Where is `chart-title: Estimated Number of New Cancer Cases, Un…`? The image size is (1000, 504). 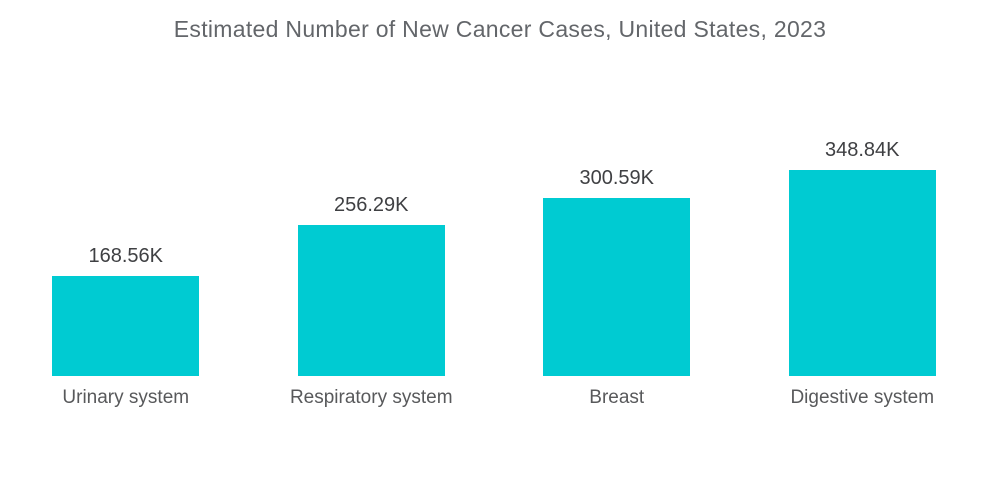
chart-title: Estimated Number of New Cancer Cases, Un… is located at coordinates (500, 29).